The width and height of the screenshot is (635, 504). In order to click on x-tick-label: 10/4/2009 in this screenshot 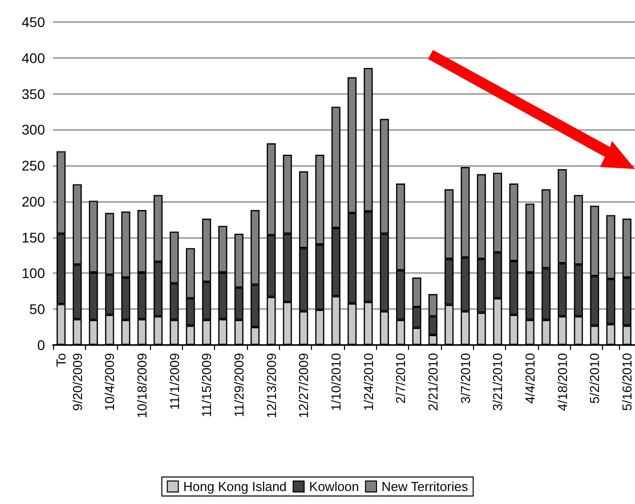, I will do `click(110, 382)`.